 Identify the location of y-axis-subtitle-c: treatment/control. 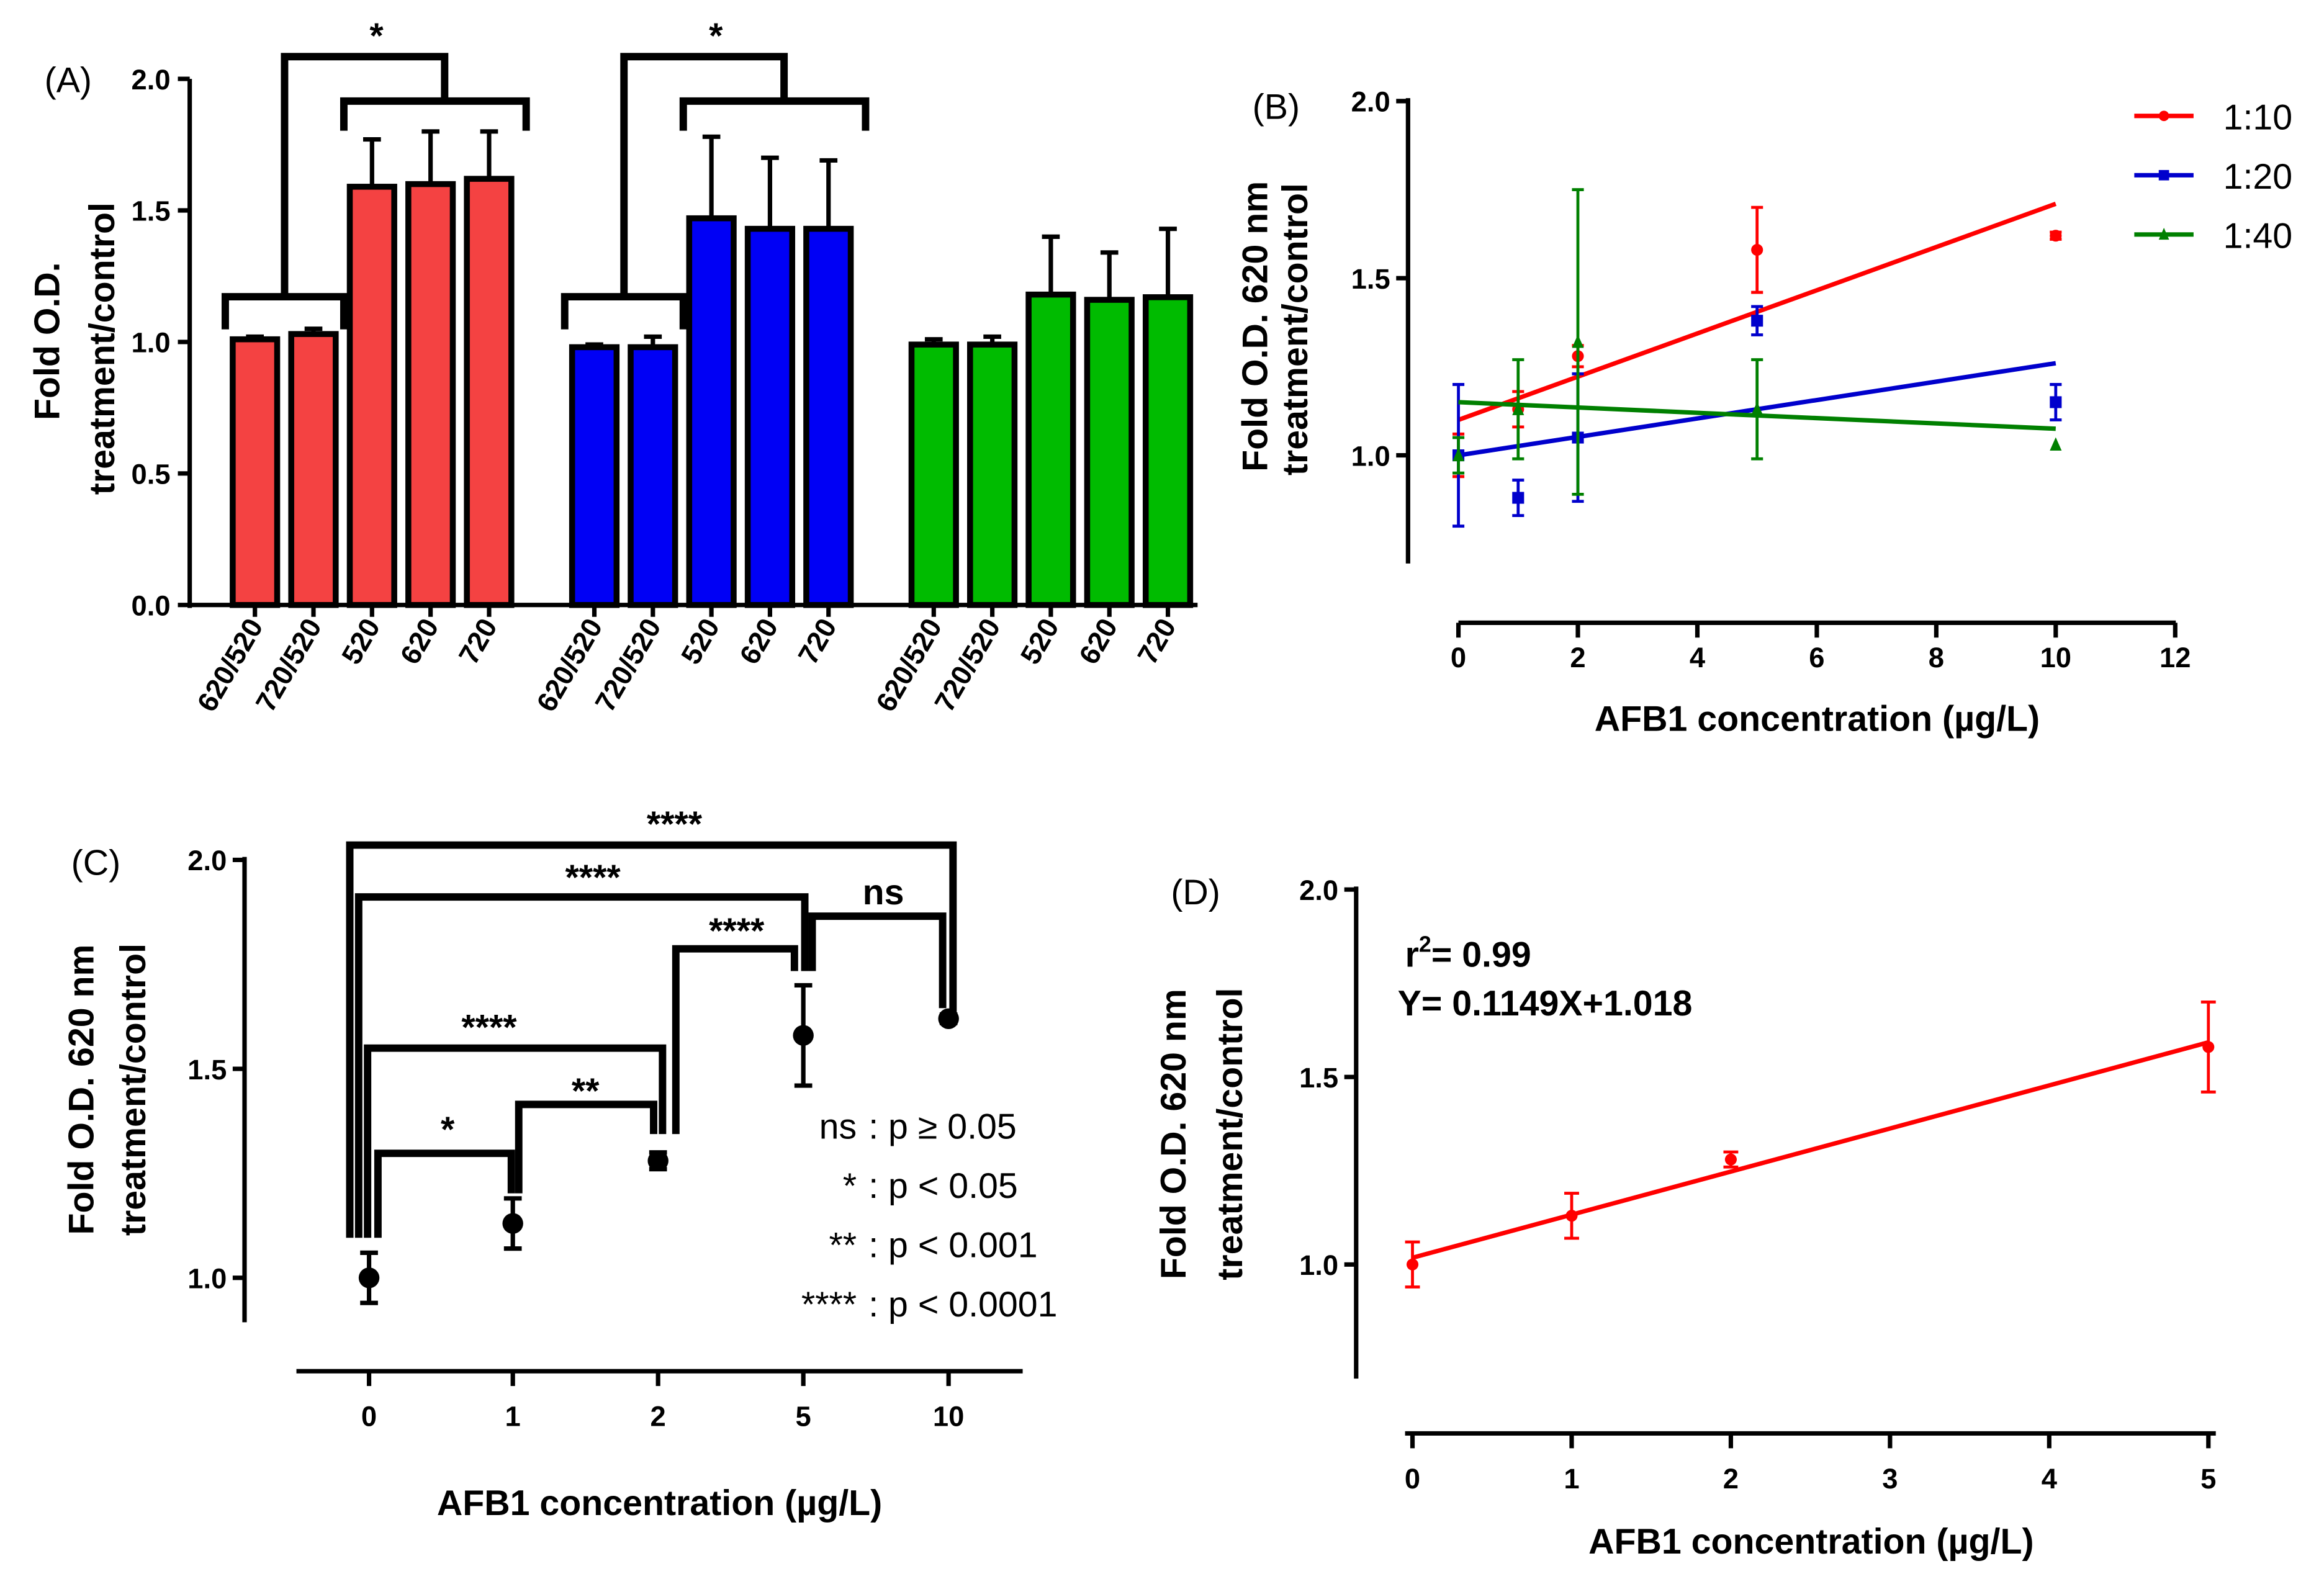
(133, 1089).